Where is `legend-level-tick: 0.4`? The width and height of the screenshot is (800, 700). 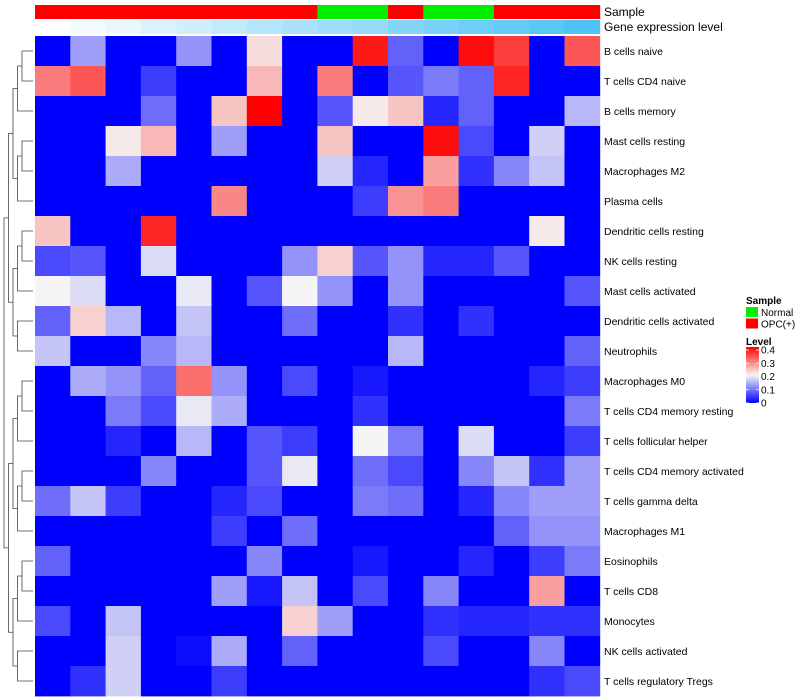
legend-level-tick: 0.4 is located at coordinates (768, 351).